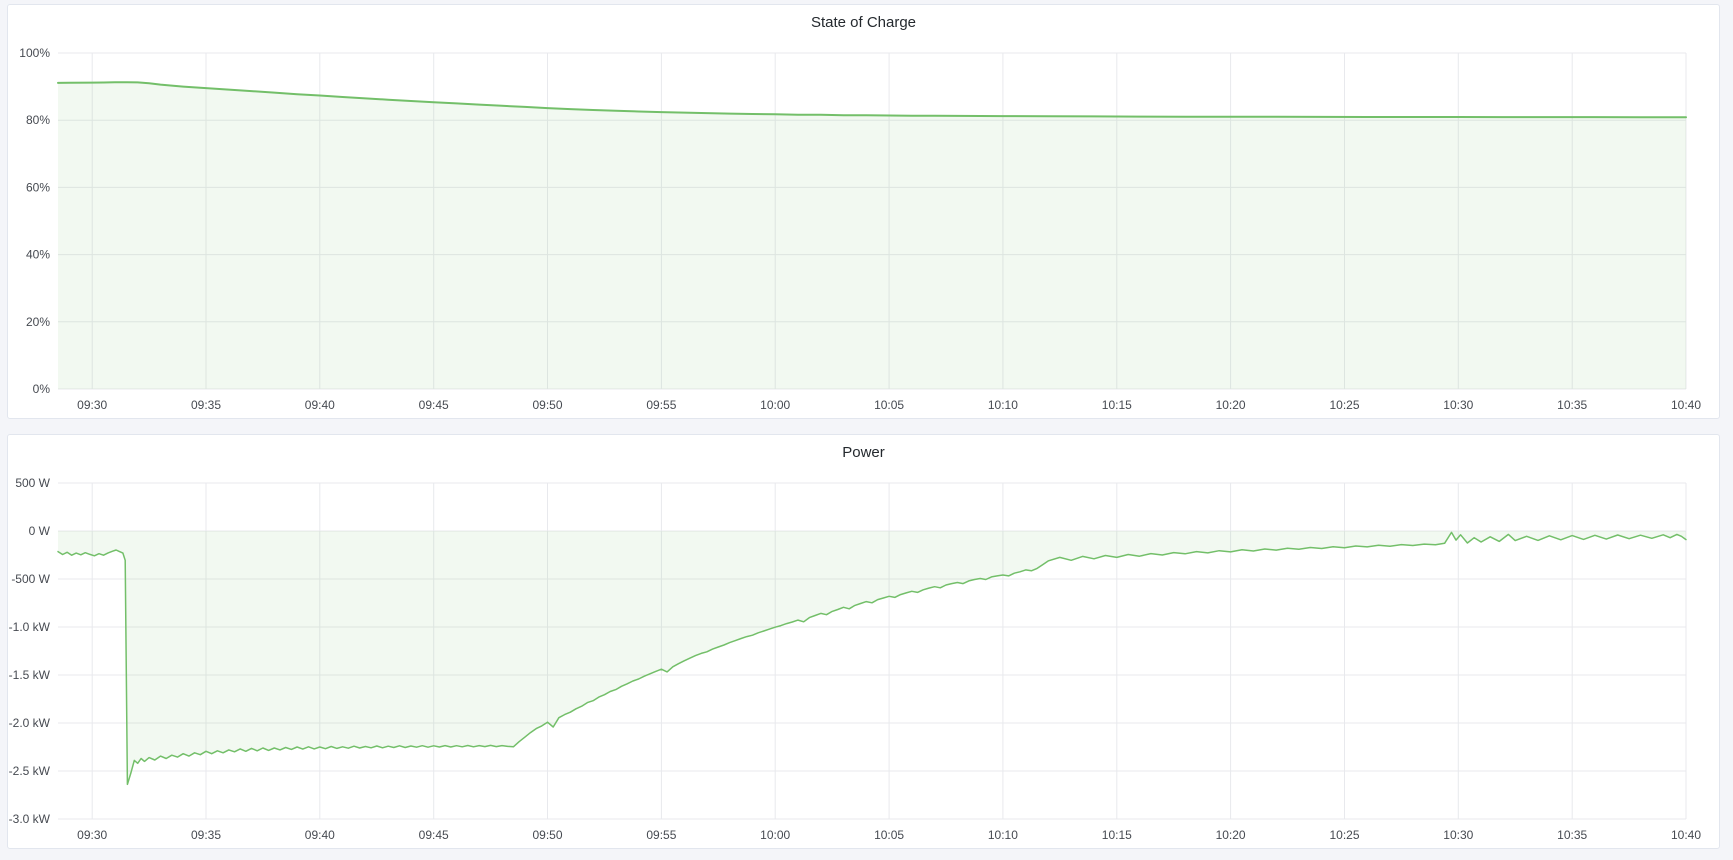 The image size is (1733, 860). What do you see at coordinates (30, 675) in the screenshot?
I see `svg-text: -1.5 kW` at bounding box center [30, 675].